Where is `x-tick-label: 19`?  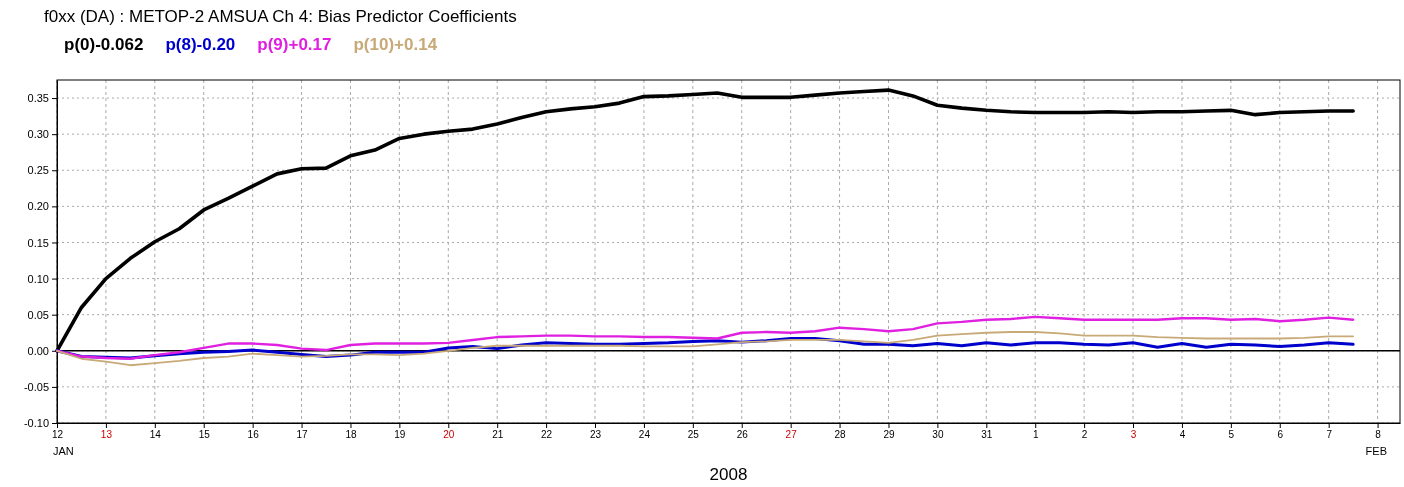
x-tick-label: 19 is located at coordinates (400, 435).